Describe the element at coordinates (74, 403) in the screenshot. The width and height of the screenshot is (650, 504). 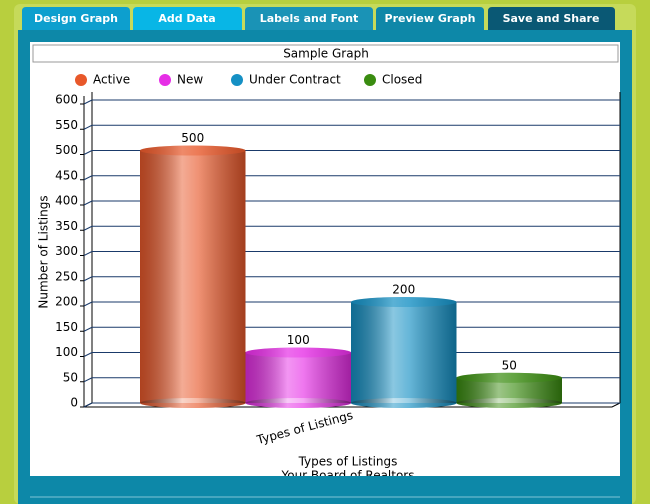
I see `y-tick-label: 0` at that location.